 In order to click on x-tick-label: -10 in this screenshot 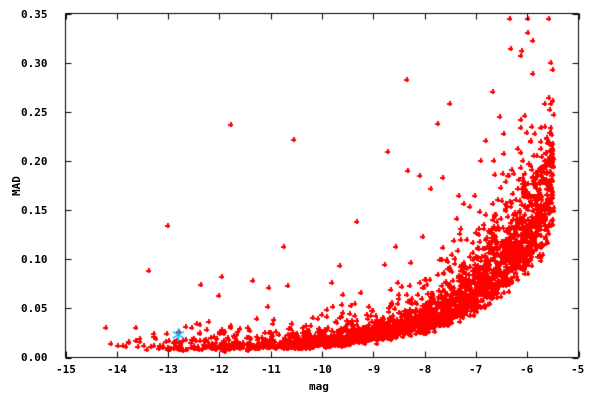, I will do `click(322, 369)`.